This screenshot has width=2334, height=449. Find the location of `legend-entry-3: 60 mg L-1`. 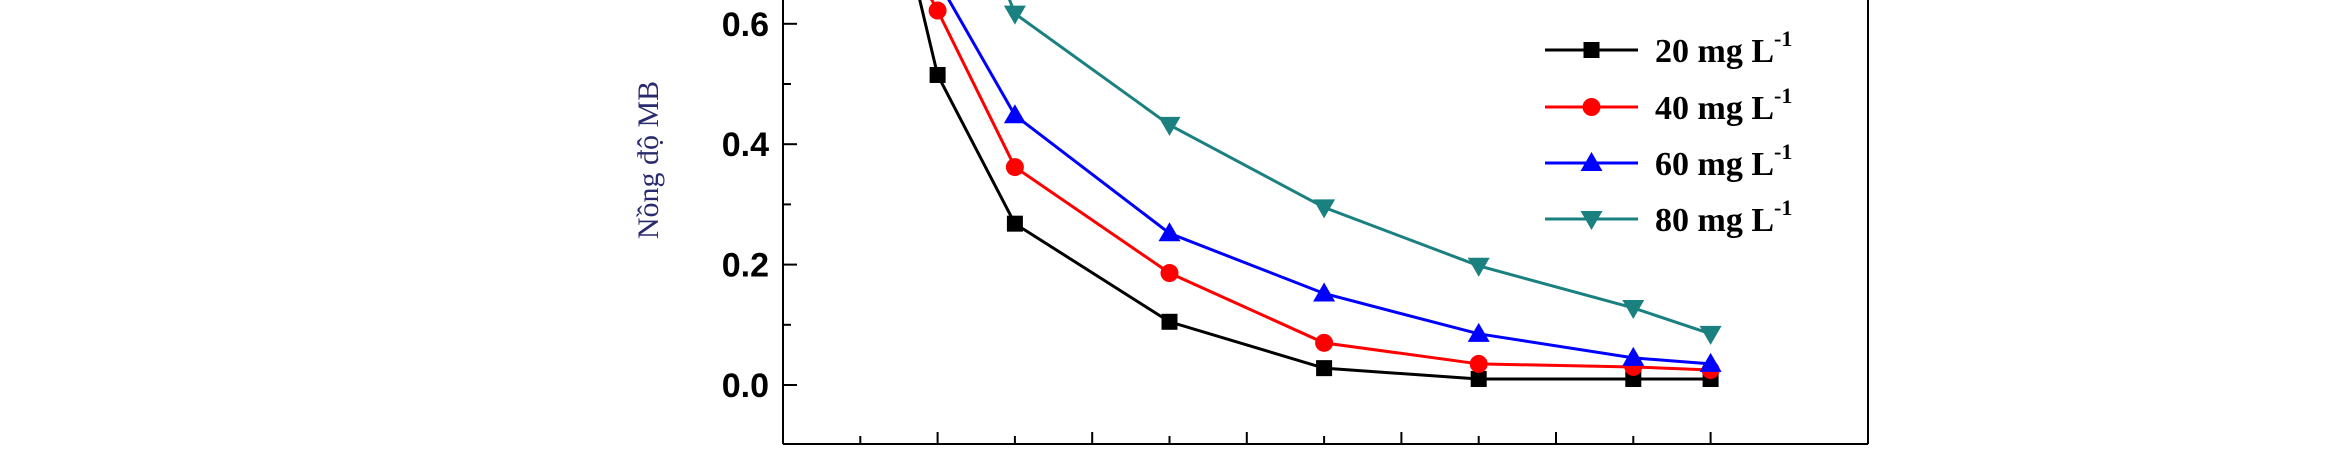

legend-entry-3: 60 mg L-1 is located at coordinates (1668, 161).